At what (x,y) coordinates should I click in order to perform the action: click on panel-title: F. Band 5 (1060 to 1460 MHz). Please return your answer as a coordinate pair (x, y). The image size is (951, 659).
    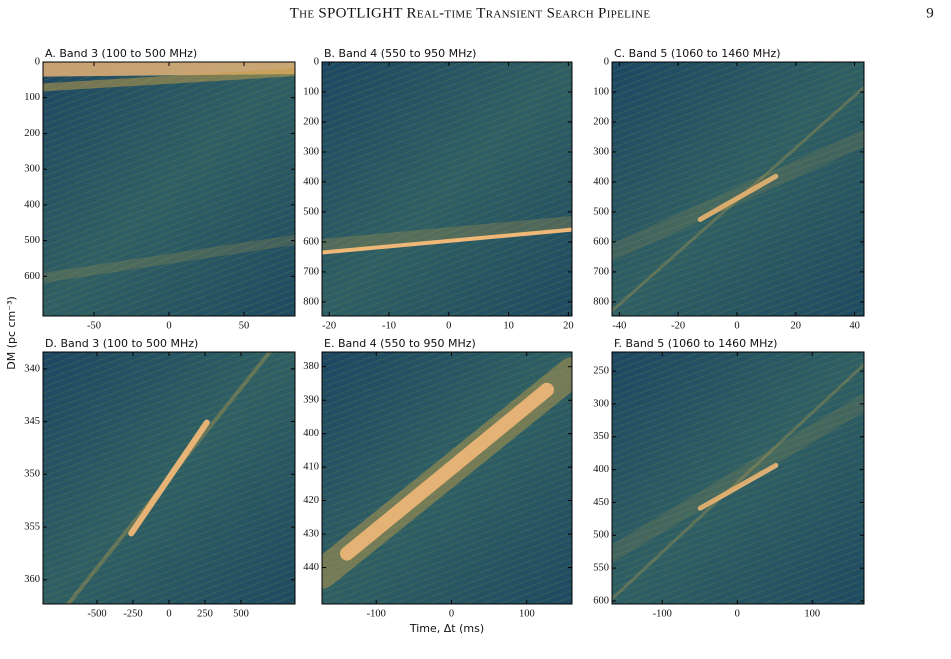
    Looking at the image, I should click on (695, 343).